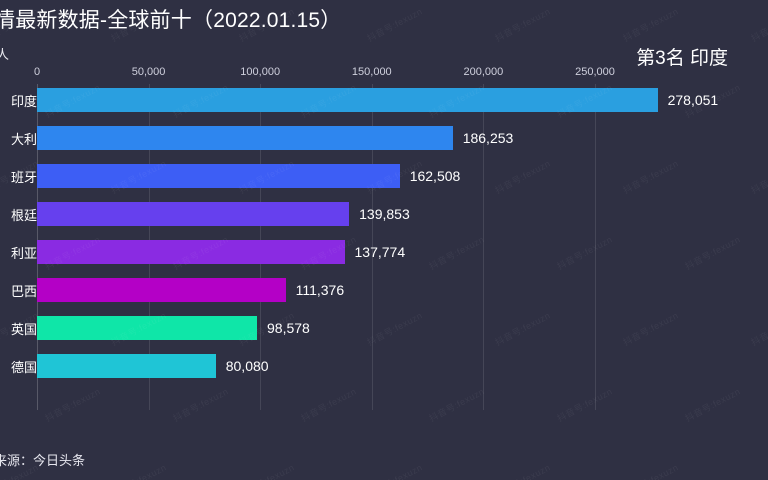  What do you see at coordinates (23, 367) in the screenshot?
I see `bar-category-label: 德国` at bounding box center [23, 367].